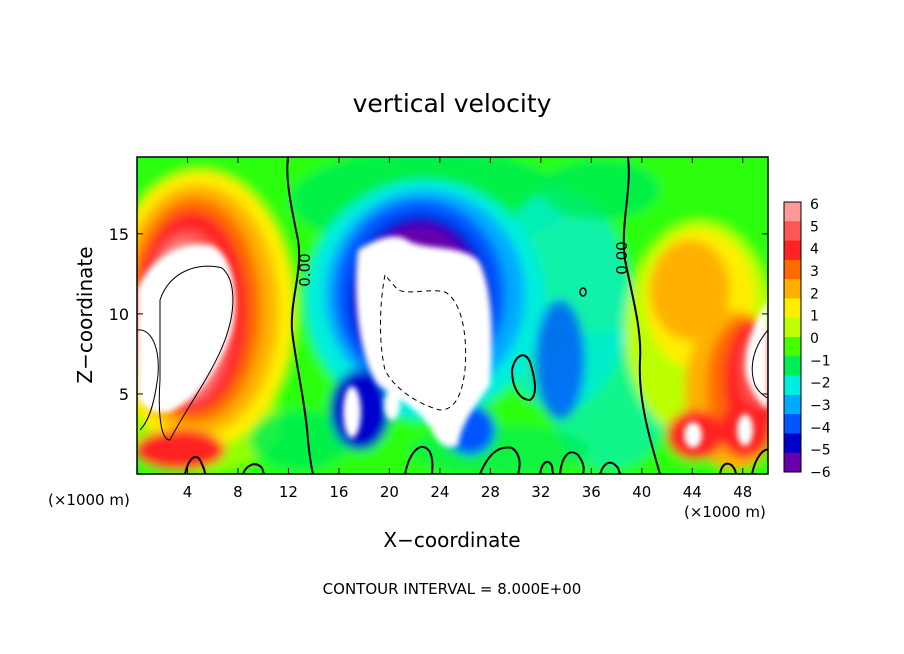  What do you see at coordinates (338, 492) in the screenshot?
I see `x-tick-label: 16` at bounding box center [338, 492].